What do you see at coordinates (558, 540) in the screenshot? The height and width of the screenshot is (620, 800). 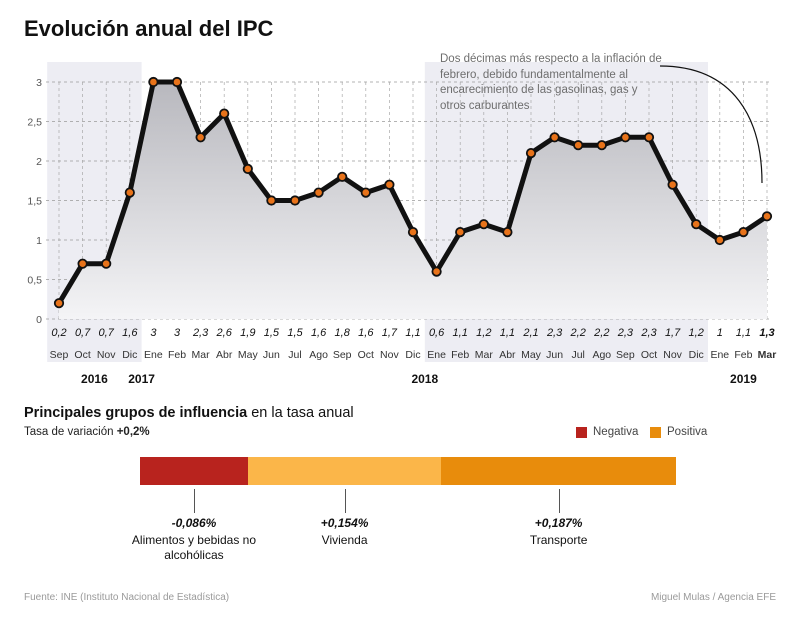 I see `segment-label: Transporte` at bounding box center [558, 540].